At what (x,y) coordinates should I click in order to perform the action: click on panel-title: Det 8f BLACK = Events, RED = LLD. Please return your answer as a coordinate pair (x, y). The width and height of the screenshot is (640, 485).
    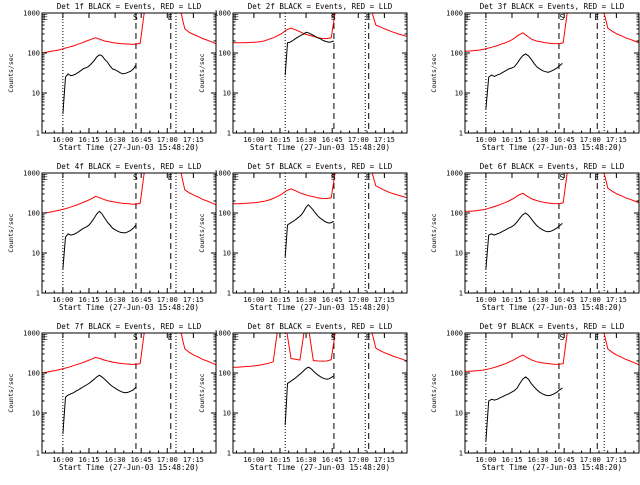
    Looking at the image, I should click on (320, 326).